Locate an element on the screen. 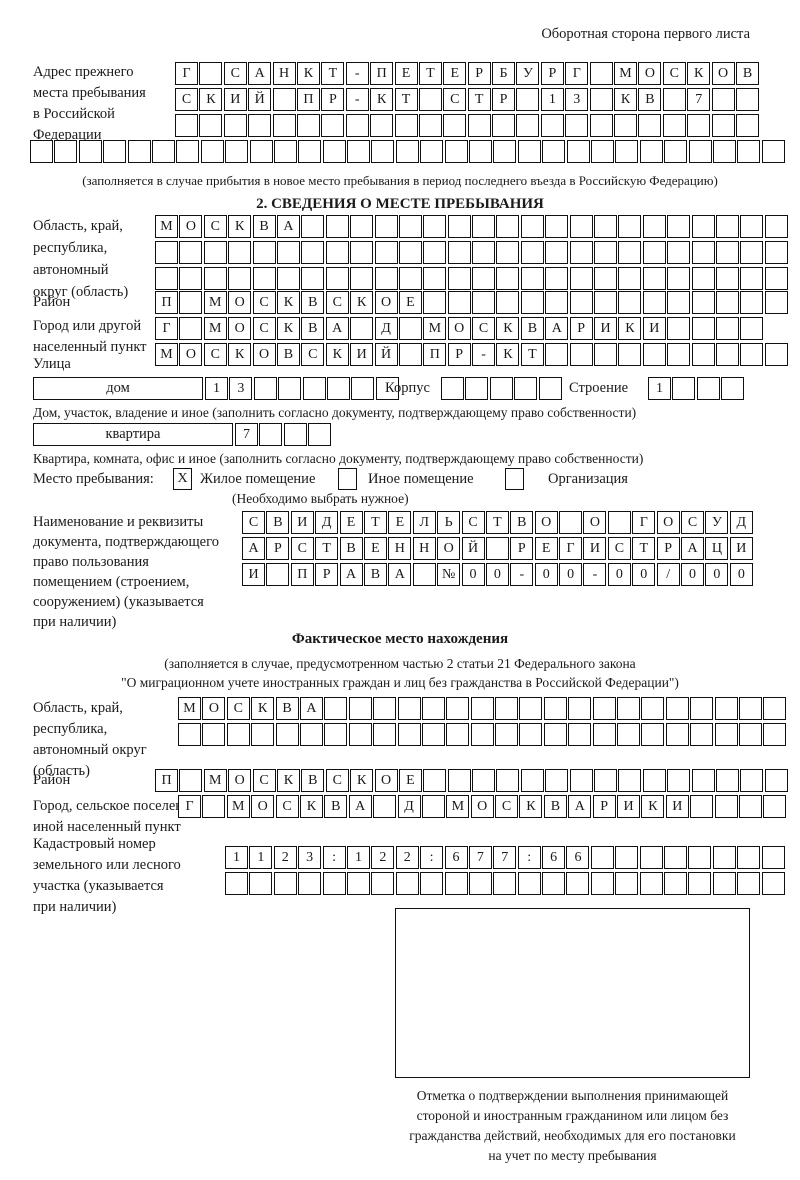 Image resolution: width=800 pixels, height=1180 pixels. prev-address-cell-13: Р is located at coordinates (479, 73).